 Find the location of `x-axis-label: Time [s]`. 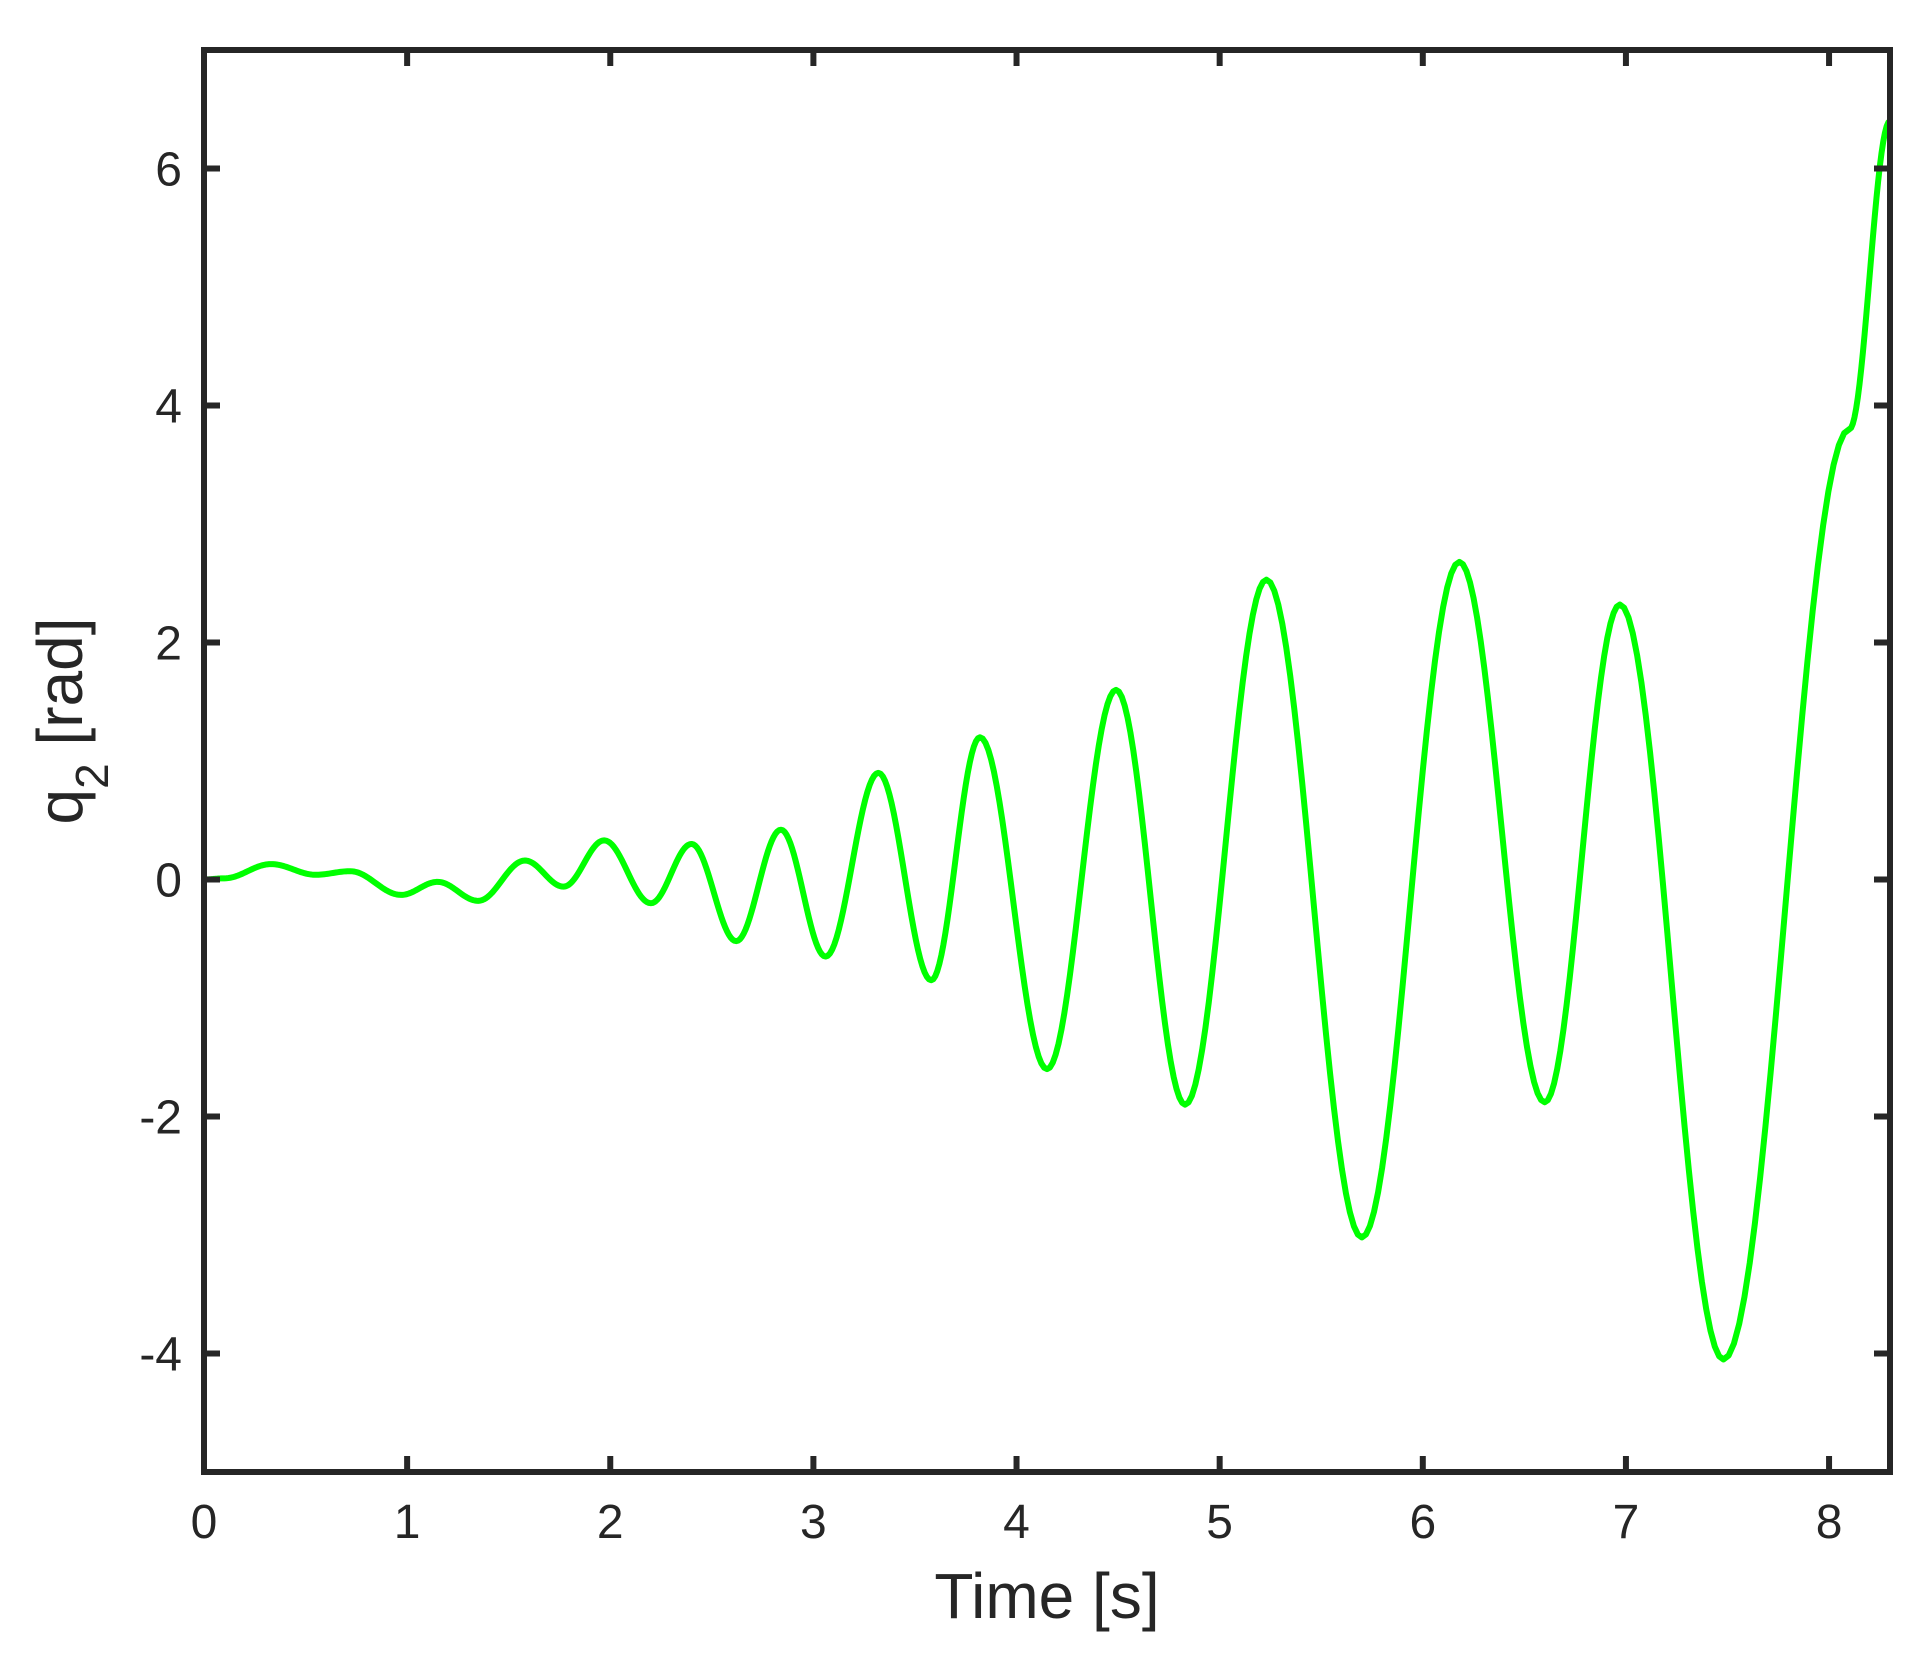

x-axis-label: Time [s] is located at coordinates (1046, 1596).